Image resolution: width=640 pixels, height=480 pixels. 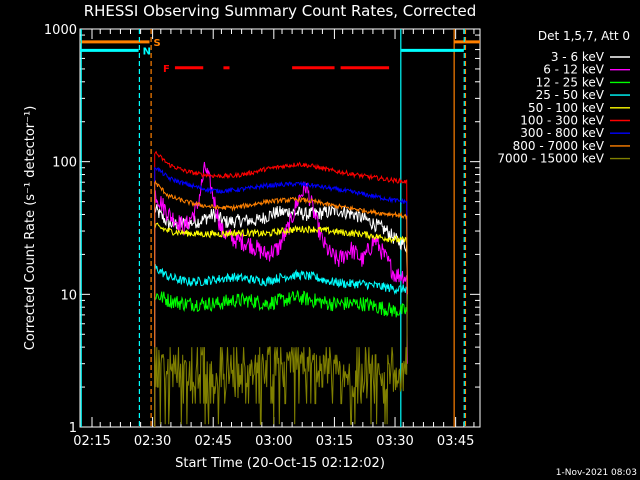 What do you see at coordinates (166, 69) in the screenshot?
I see `flag-flare-label: F` at bounding box center [166, 69].